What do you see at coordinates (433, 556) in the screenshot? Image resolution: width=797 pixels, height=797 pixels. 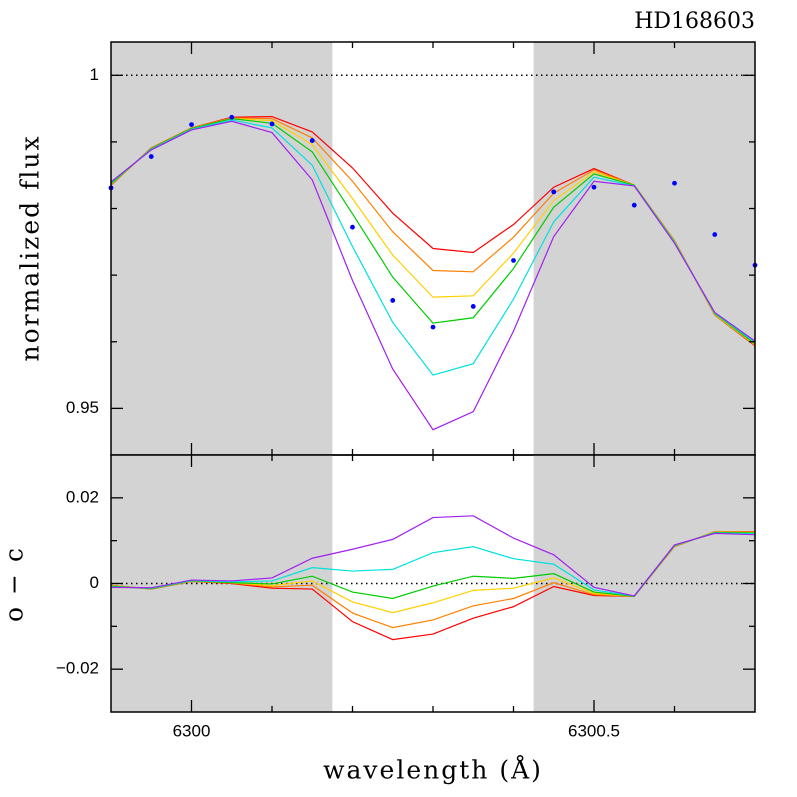 I see `model-line` at bounding box center [433, 556].